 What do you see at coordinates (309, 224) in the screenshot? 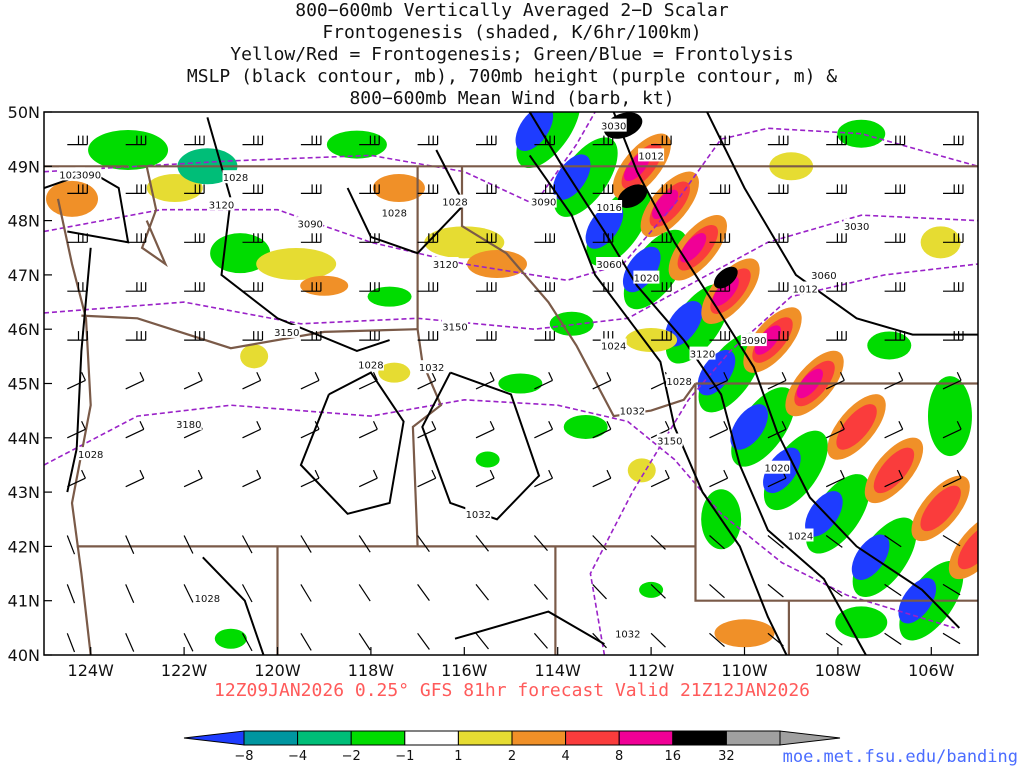
I see `svg-text: 3090` at bounding box center [309, 224].